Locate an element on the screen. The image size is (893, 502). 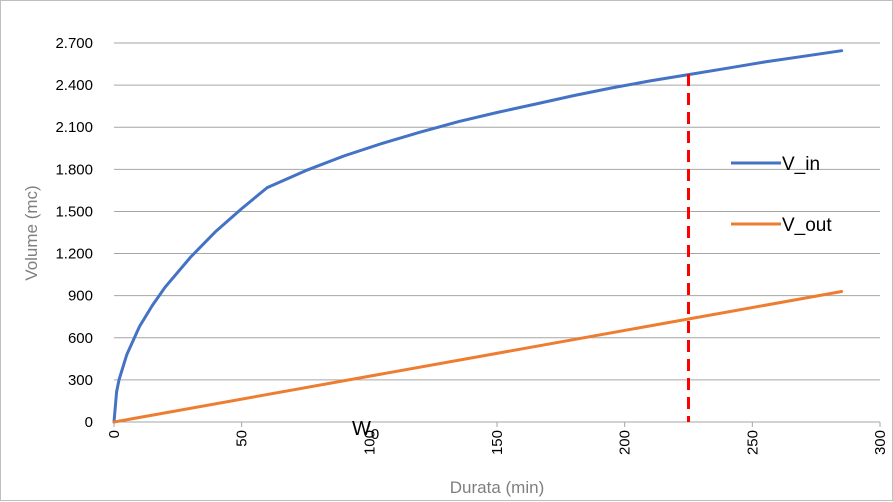
y-tick-label: 1.500 is located at coordinates (74, 211).